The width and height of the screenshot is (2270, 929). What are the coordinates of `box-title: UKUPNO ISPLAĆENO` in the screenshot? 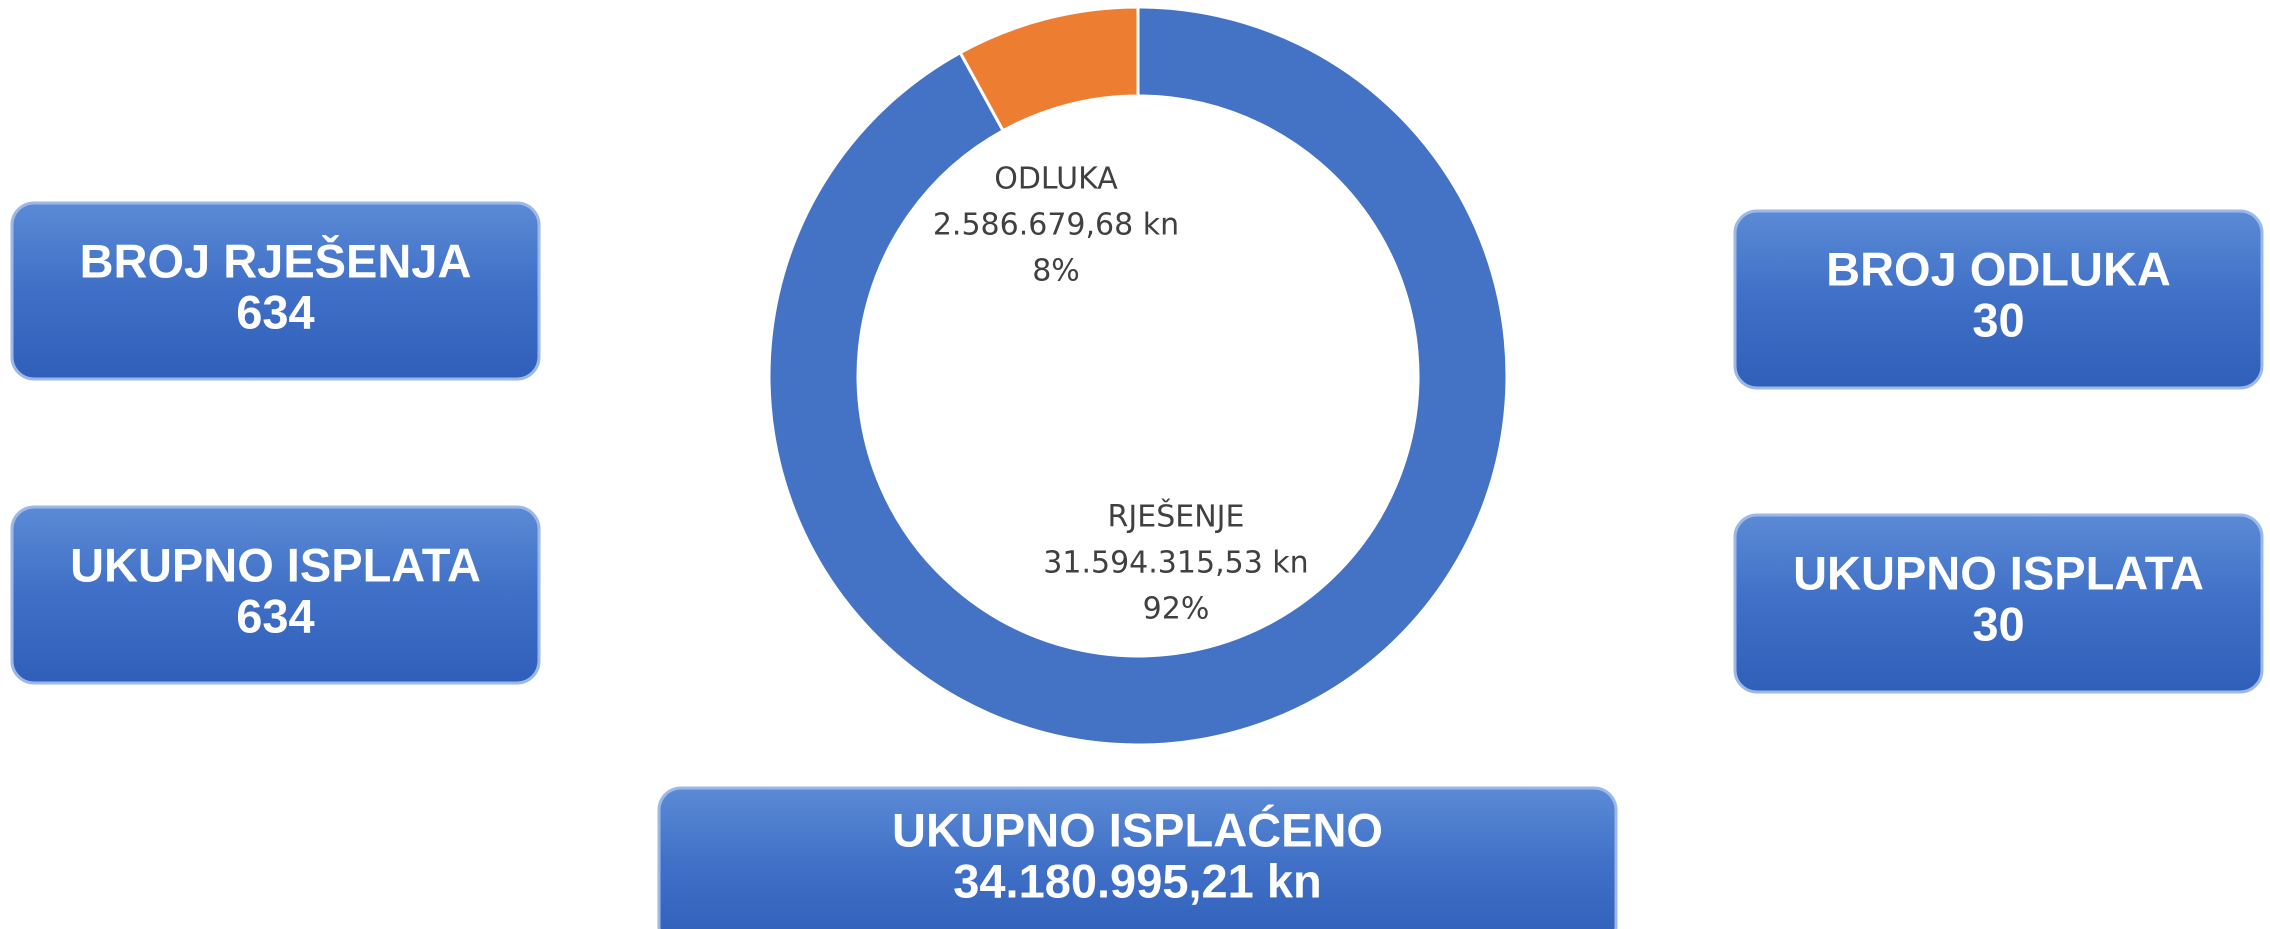 It's located at (1137, 829).